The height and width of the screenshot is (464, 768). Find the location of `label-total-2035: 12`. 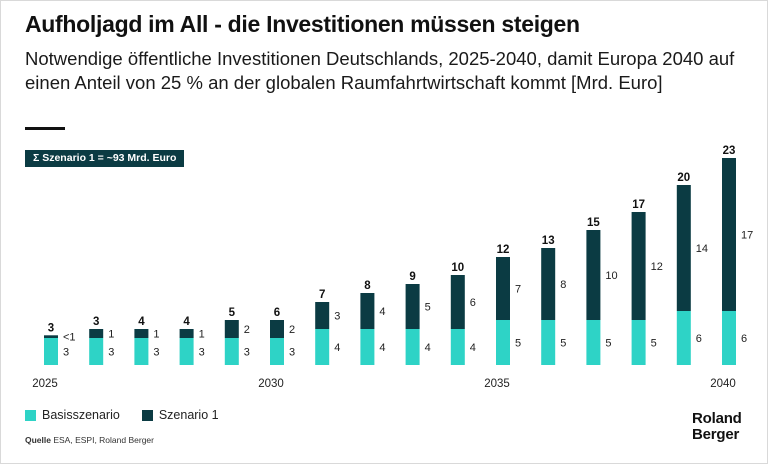

label-total-2035: 12 is located at coordinates (503, 250).